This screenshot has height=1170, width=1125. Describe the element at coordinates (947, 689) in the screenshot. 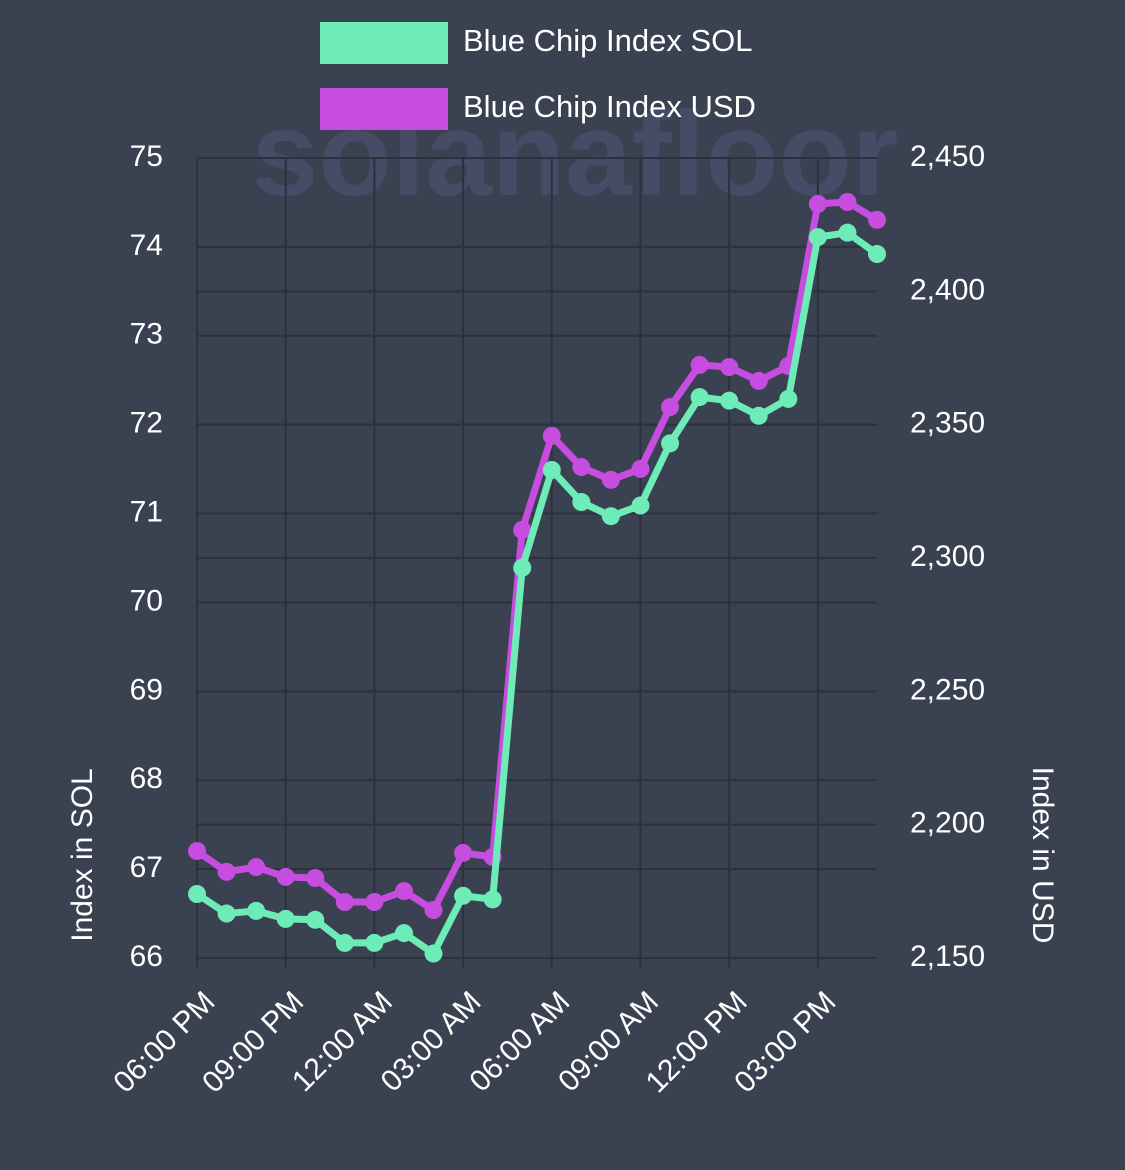

I see `y2-tick-label: 2,250` at that location.